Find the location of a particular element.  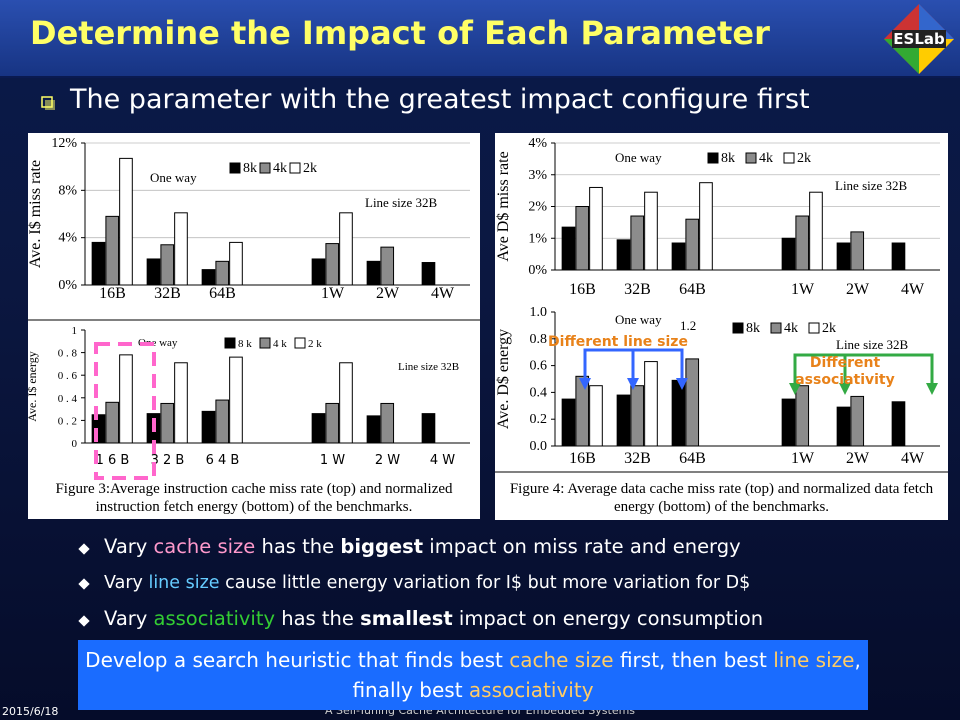

text-segment: biggest is located at coordinates (382, 546).